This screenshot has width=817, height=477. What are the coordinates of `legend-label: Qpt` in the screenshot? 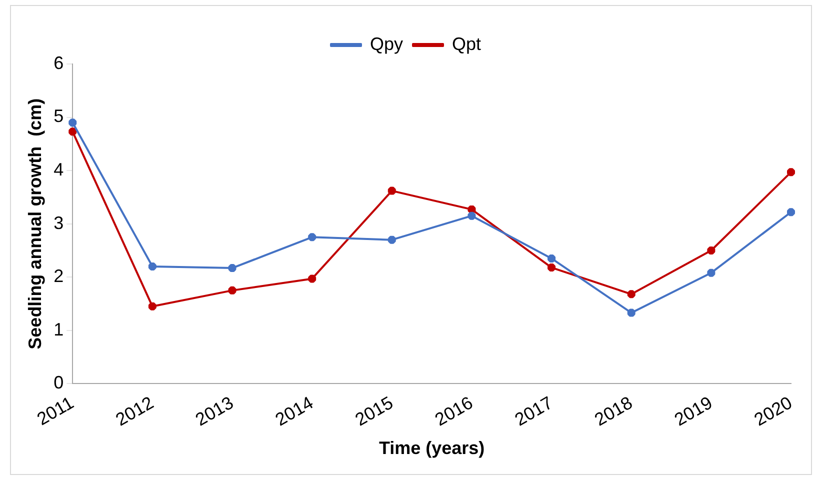 It's located at (467, 44).